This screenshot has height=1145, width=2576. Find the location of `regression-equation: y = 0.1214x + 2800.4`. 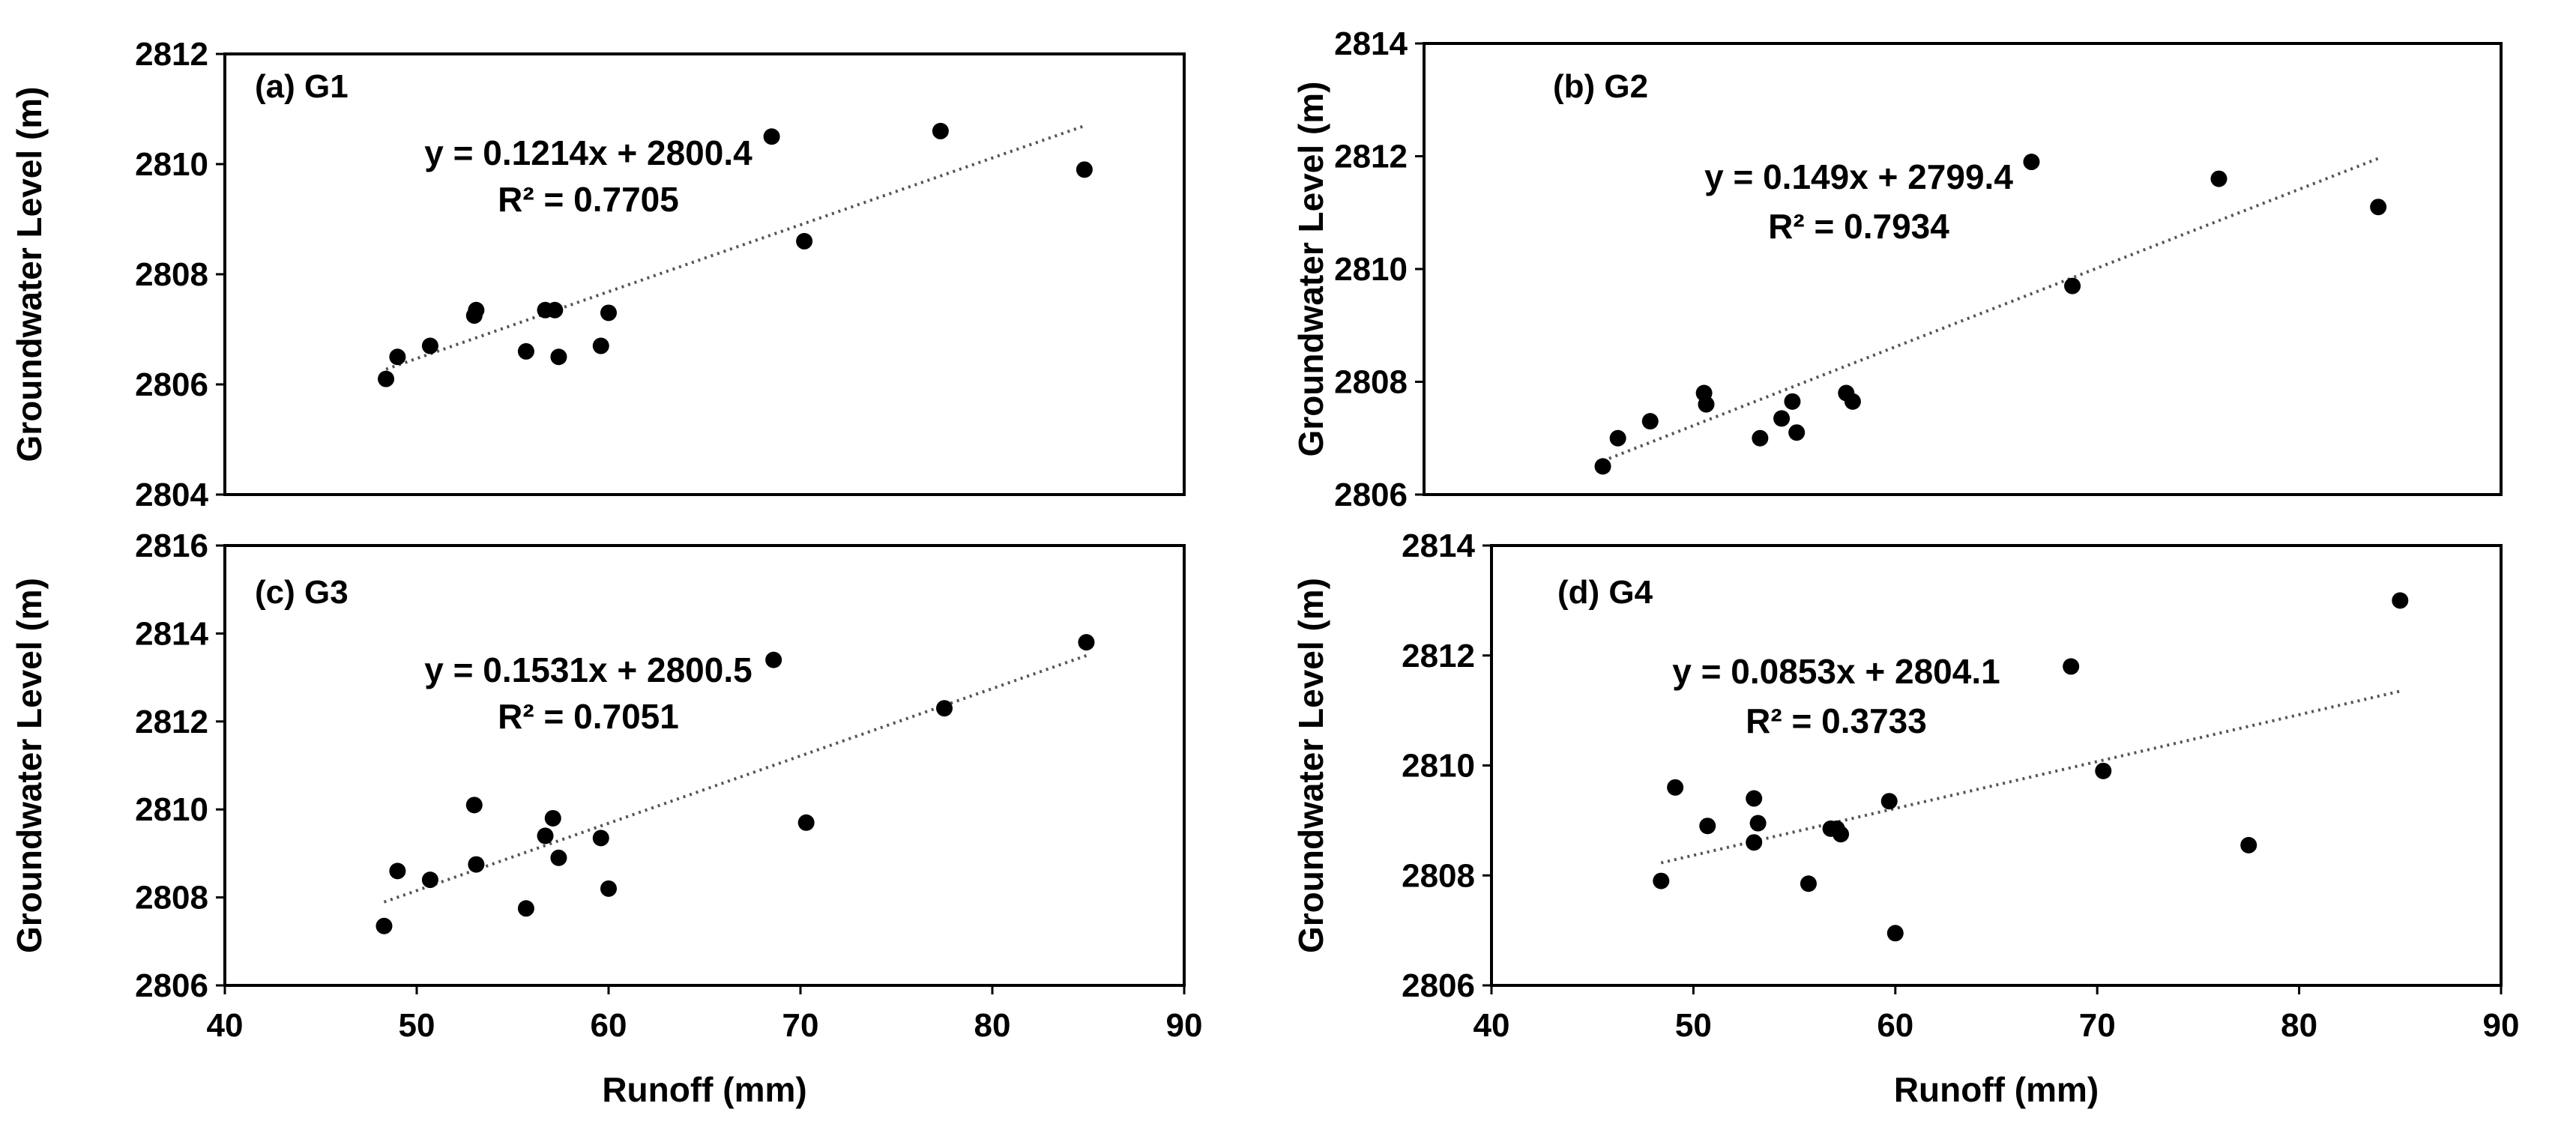

regression-equation: y = 0.1214x + 2800.4 is located at coordinates (588, 152).